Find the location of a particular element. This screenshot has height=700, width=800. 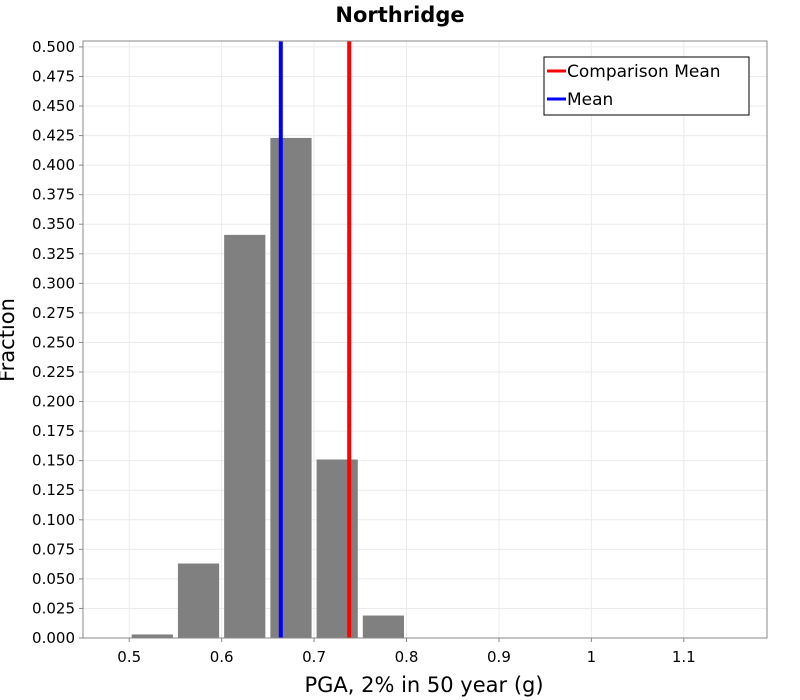

y-axis-title: Fraction is located at coordinates (9, 340).